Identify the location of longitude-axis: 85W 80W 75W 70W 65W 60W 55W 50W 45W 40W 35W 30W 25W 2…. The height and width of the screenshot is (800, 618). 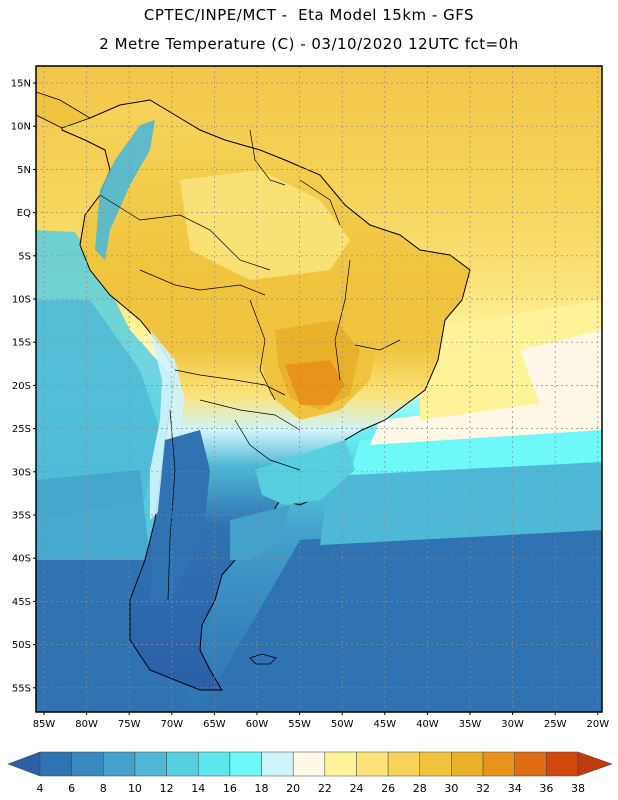
(321, 721).